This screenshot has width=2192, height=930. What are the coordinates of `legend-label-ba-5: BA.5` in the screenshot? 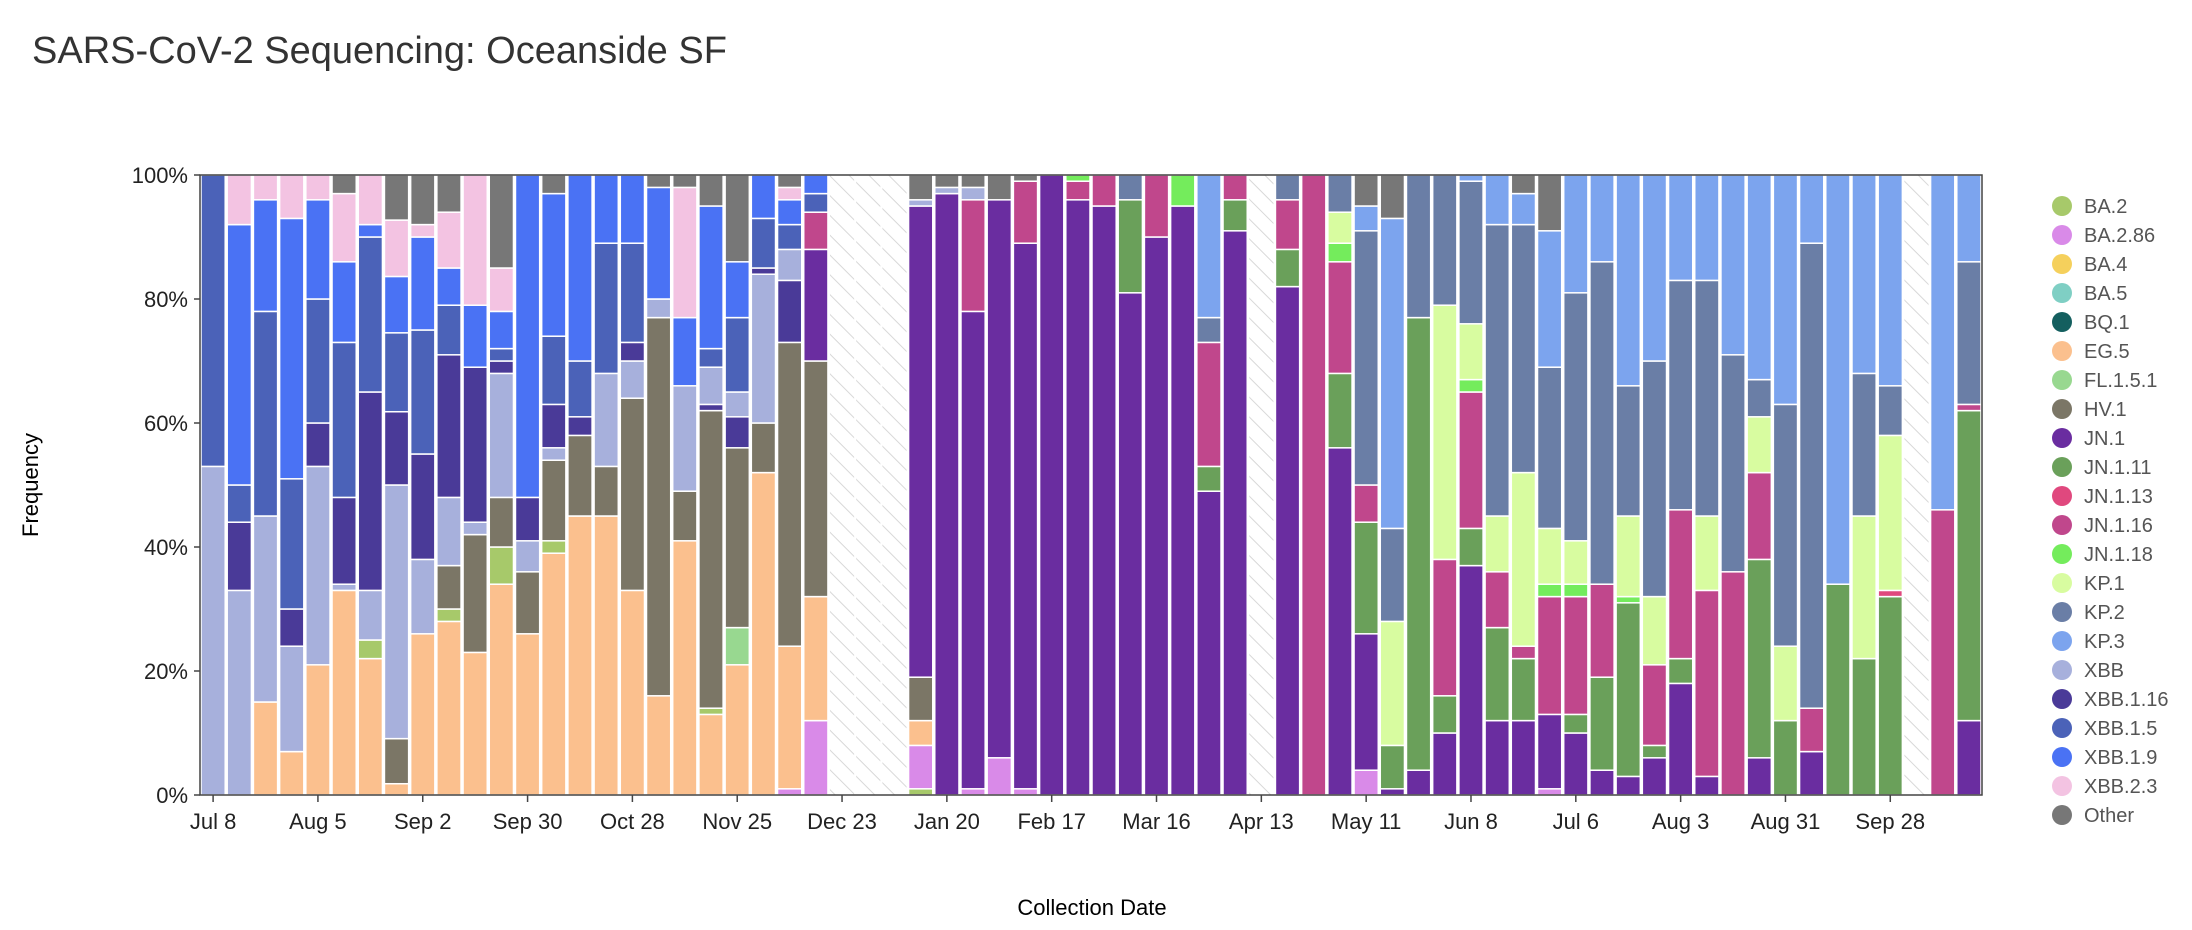 It's located at (2105, 294).